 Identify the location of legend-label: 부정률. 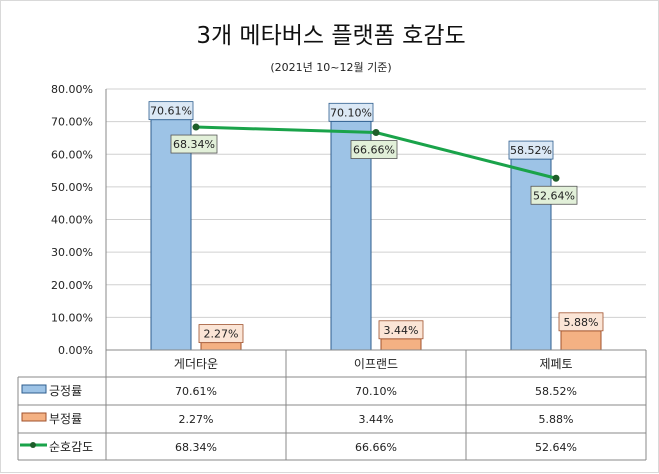
(65, 419).